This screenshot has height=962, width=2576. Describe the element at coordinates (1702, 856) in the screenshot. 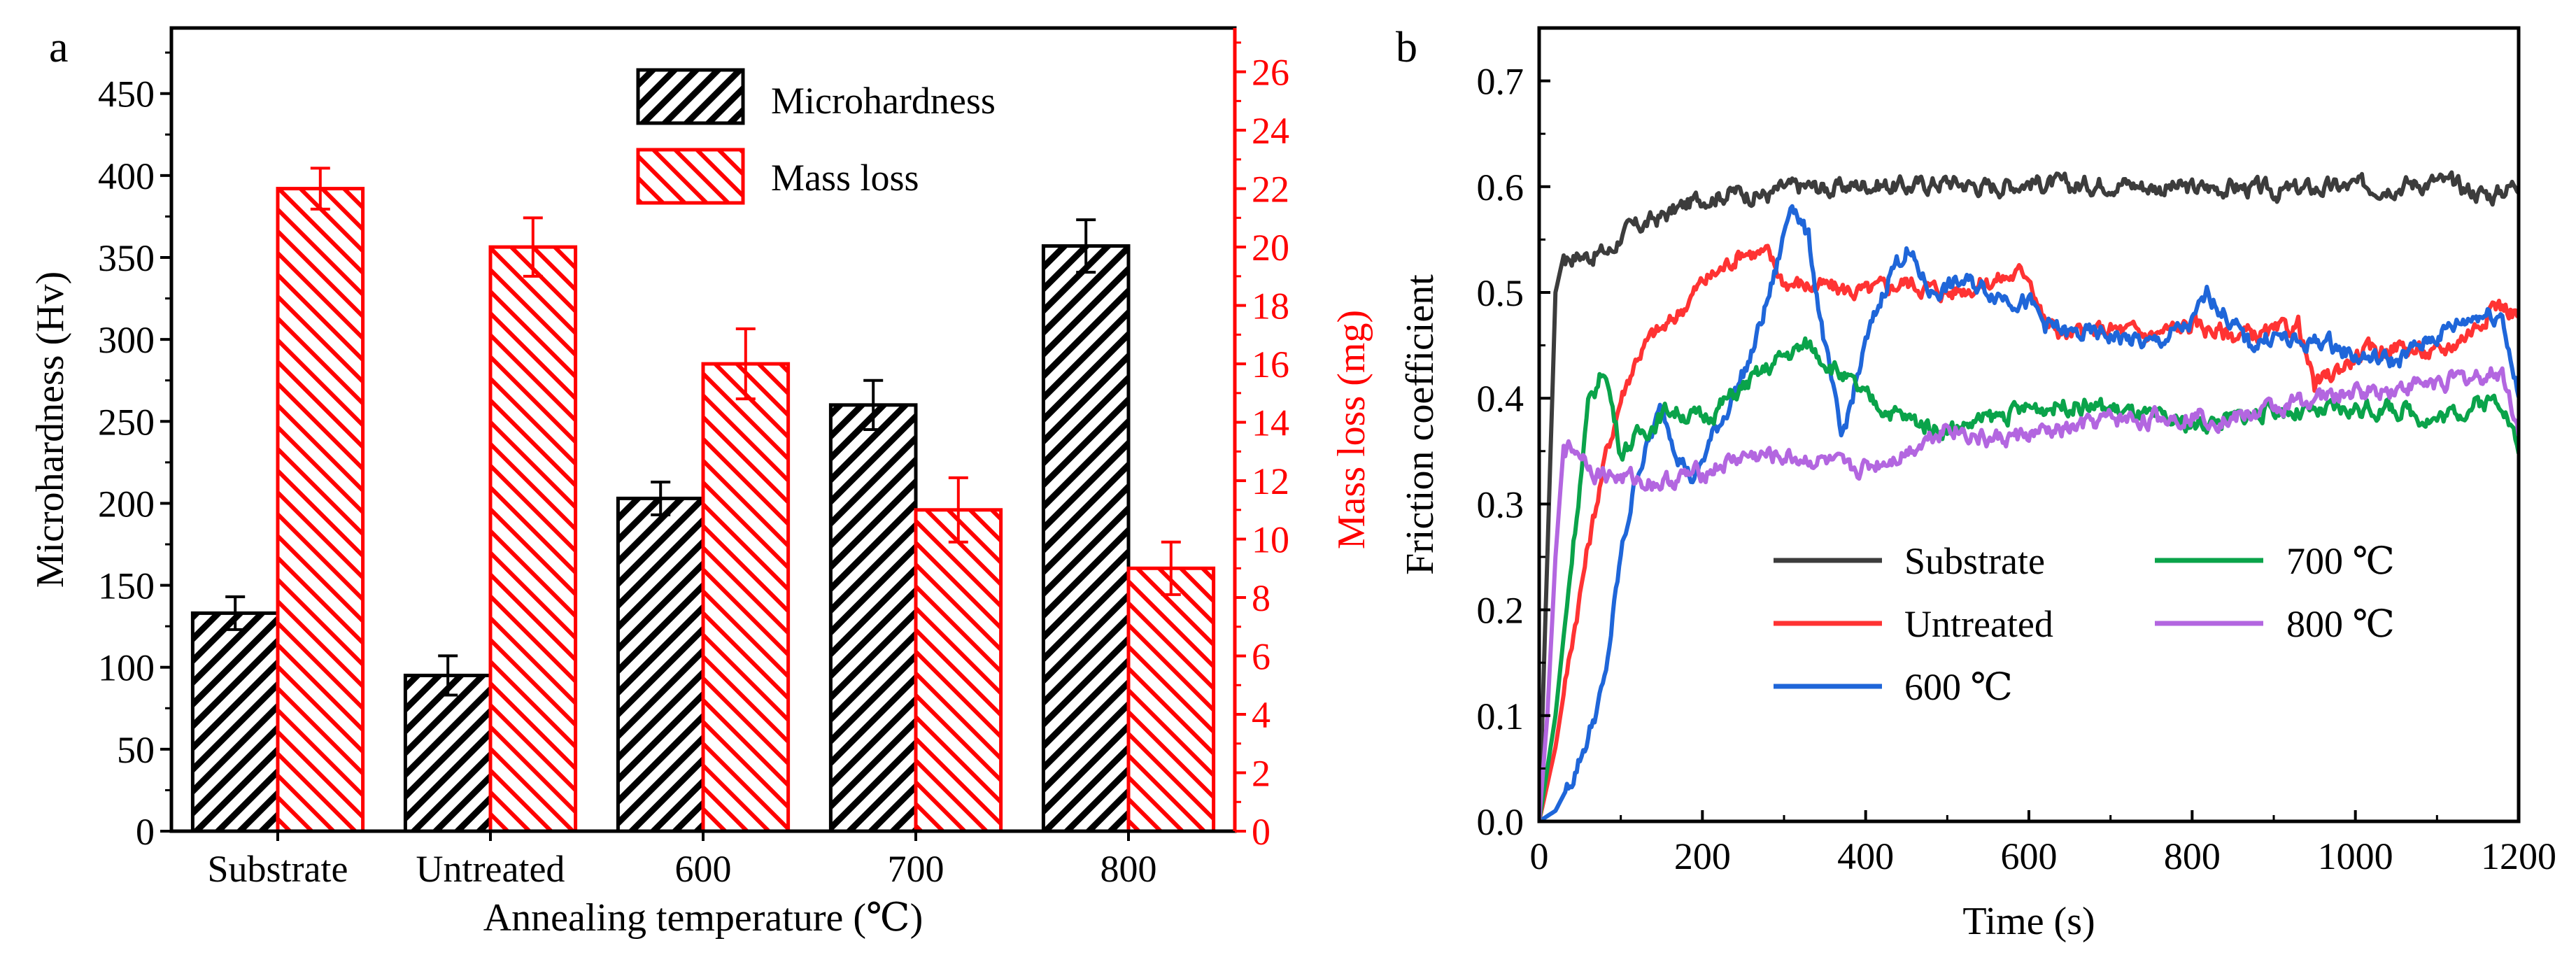

I see `b-x-tick-label-200: 200` at that location.